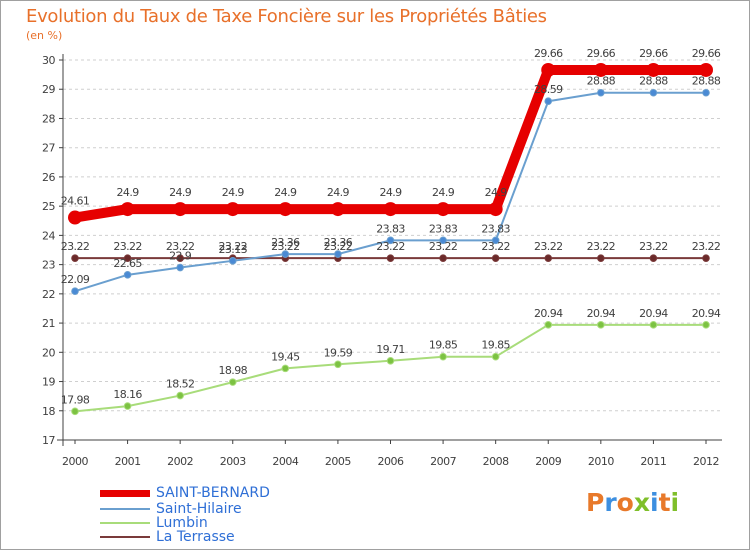 The width and height of the screenshot is (750, 550). Describe the element at coordinates (706, 258) in the screenshot. I see `point-la-terrasse-2012` at that location.